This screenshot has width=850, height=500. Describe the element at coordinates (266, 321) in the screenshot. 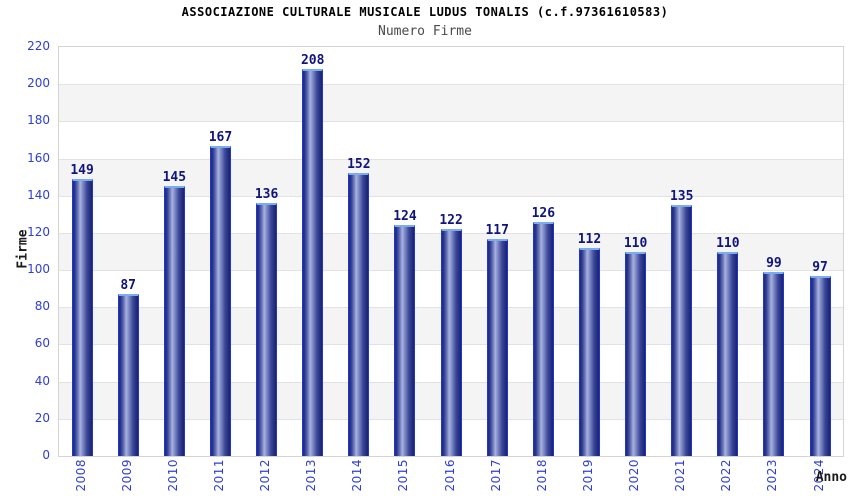

I see `bar-2012: 136` at that location.